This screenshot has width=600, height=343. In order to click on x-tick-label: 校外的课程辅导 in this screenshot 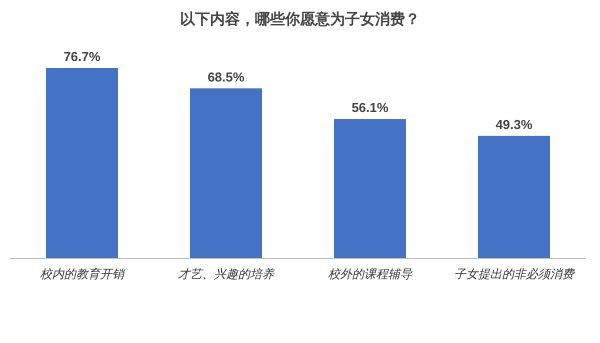, I will do `click(370, 274)`.